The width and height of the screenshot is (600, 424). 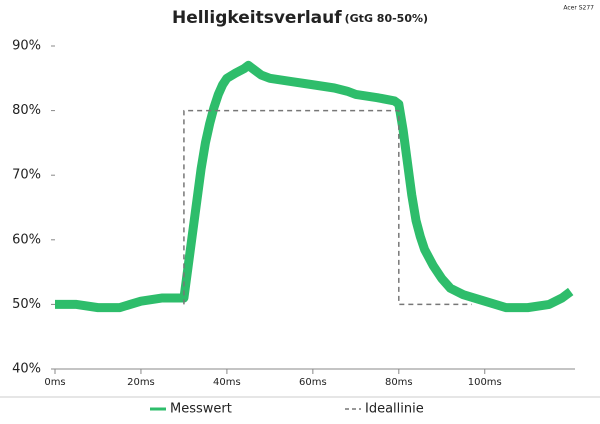 I want to click on legend-label: Messwert, so click(x=201, y=409).